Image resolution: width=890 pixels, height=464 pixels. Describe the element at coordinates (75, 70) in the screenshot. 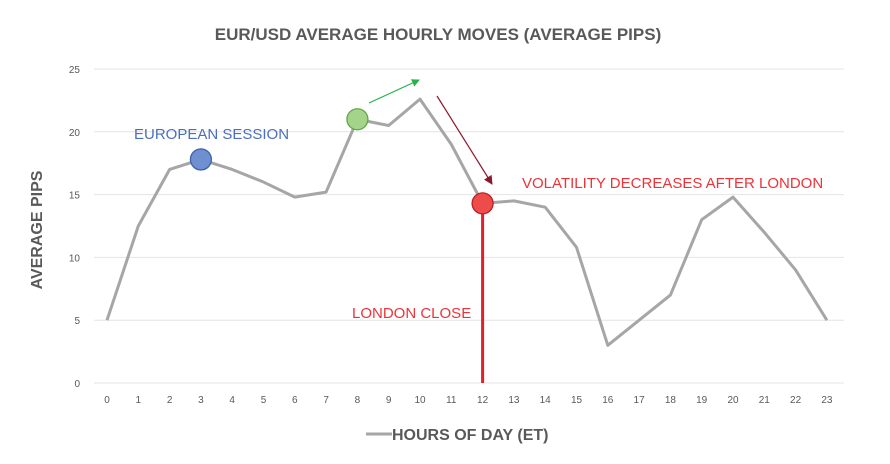

I see `y-tick-label: 25` at that location.